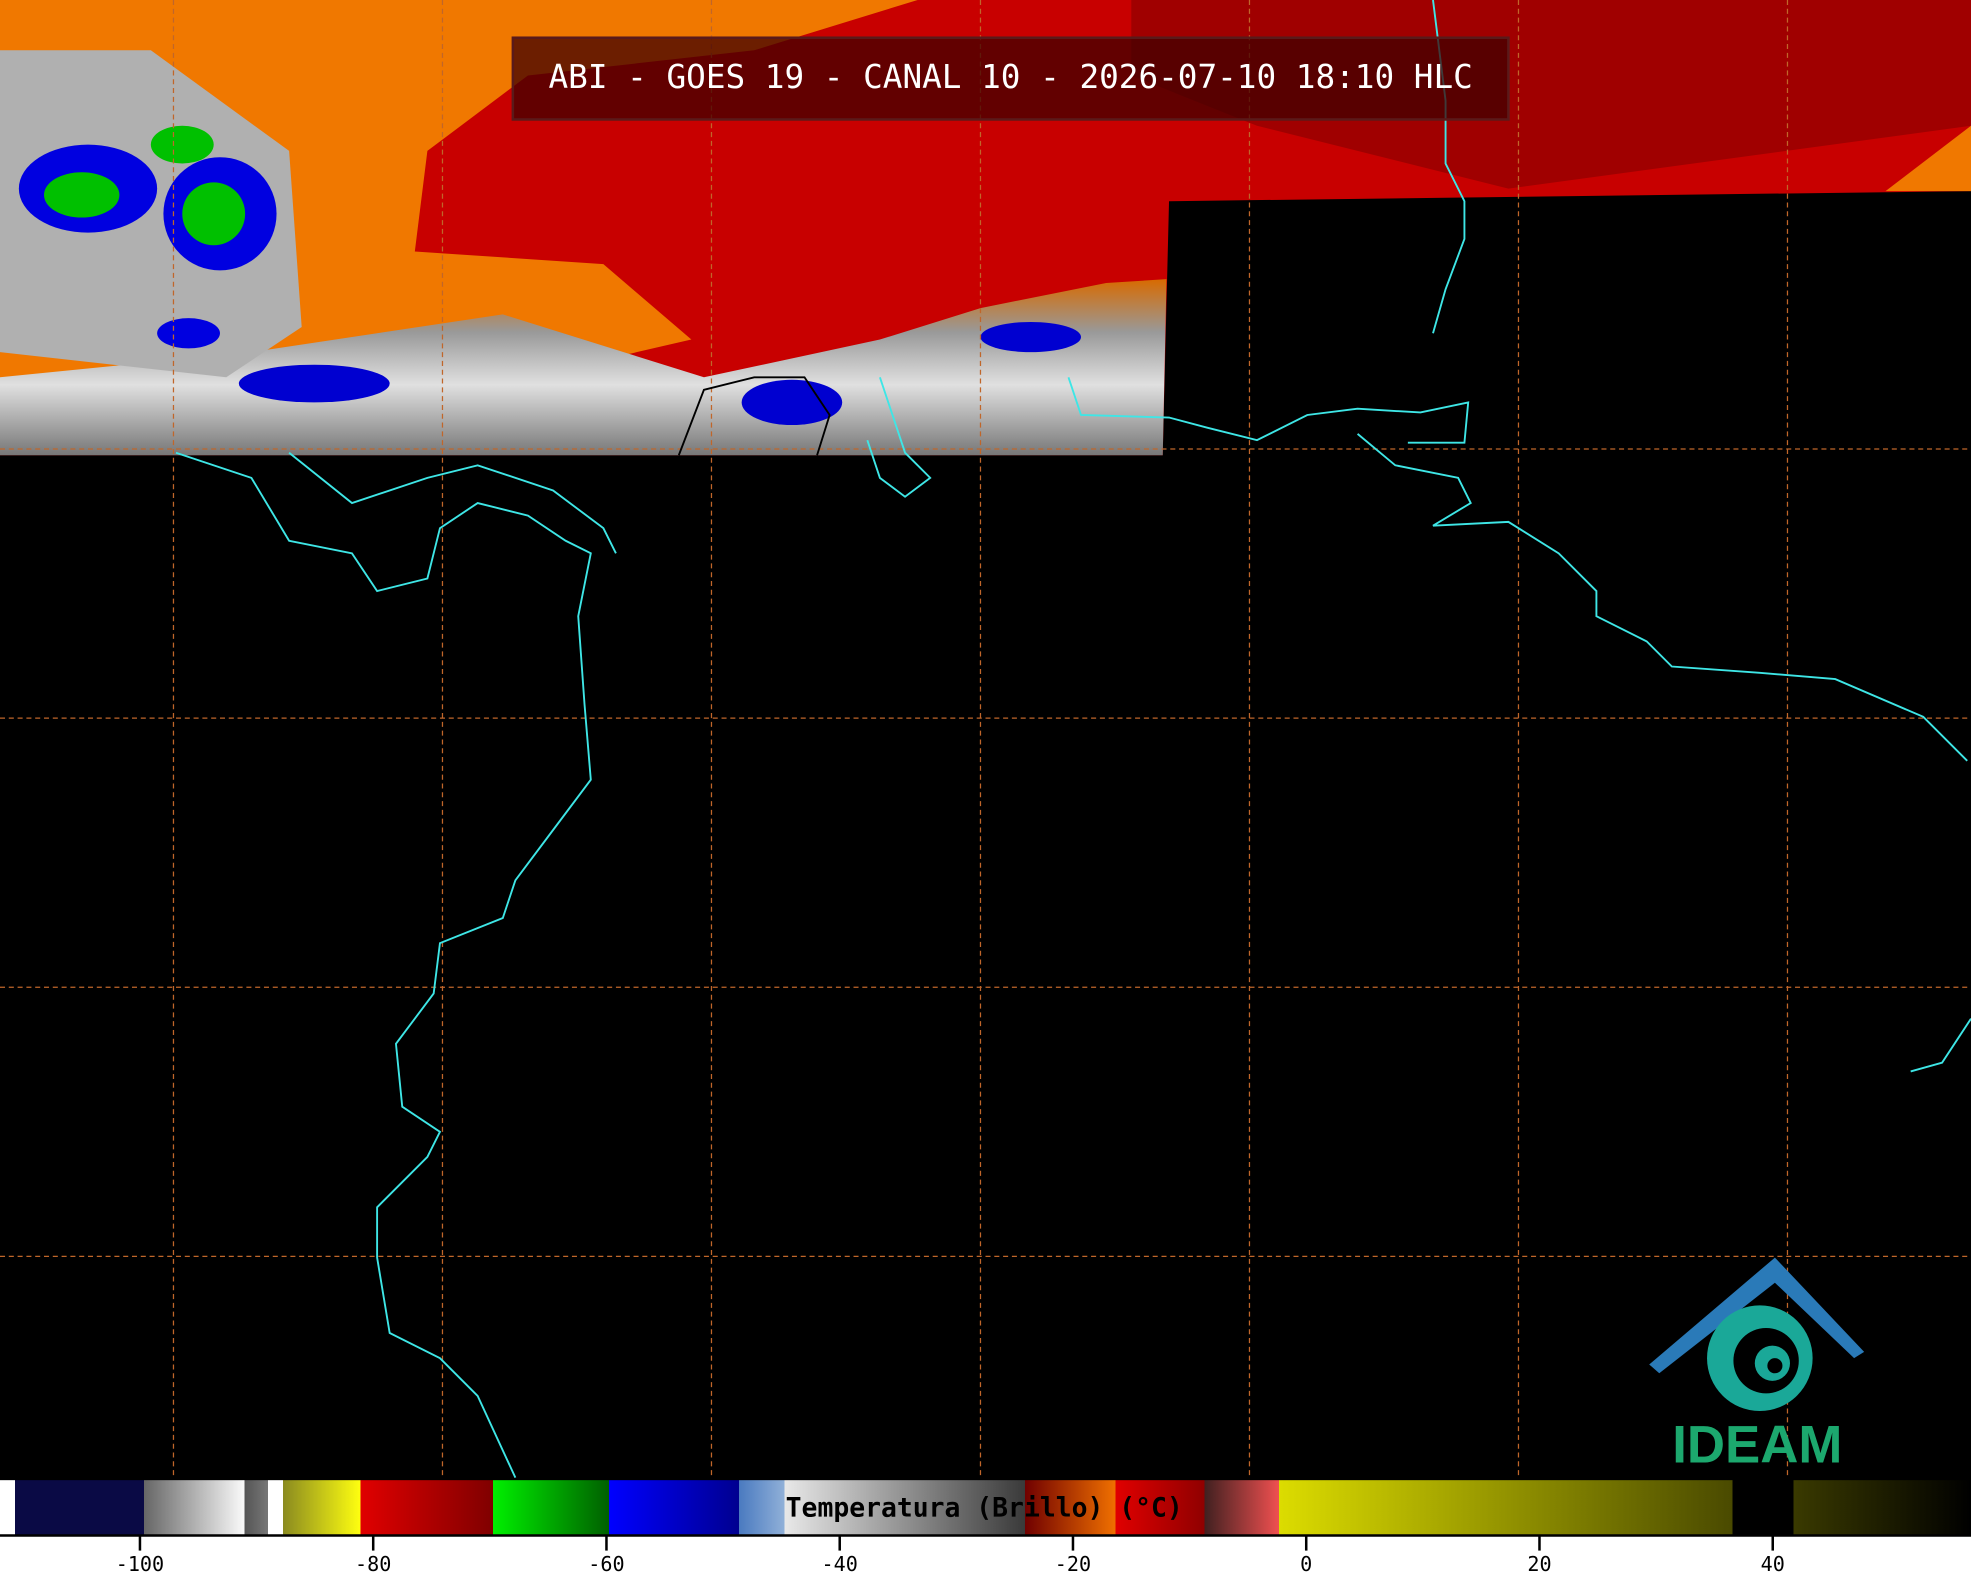 Image resolution: width=1971 pixels, height=1577 pixels. I want to click on colorbar-label: Temperatura (Brillo) (°C), so click(984, 1508).